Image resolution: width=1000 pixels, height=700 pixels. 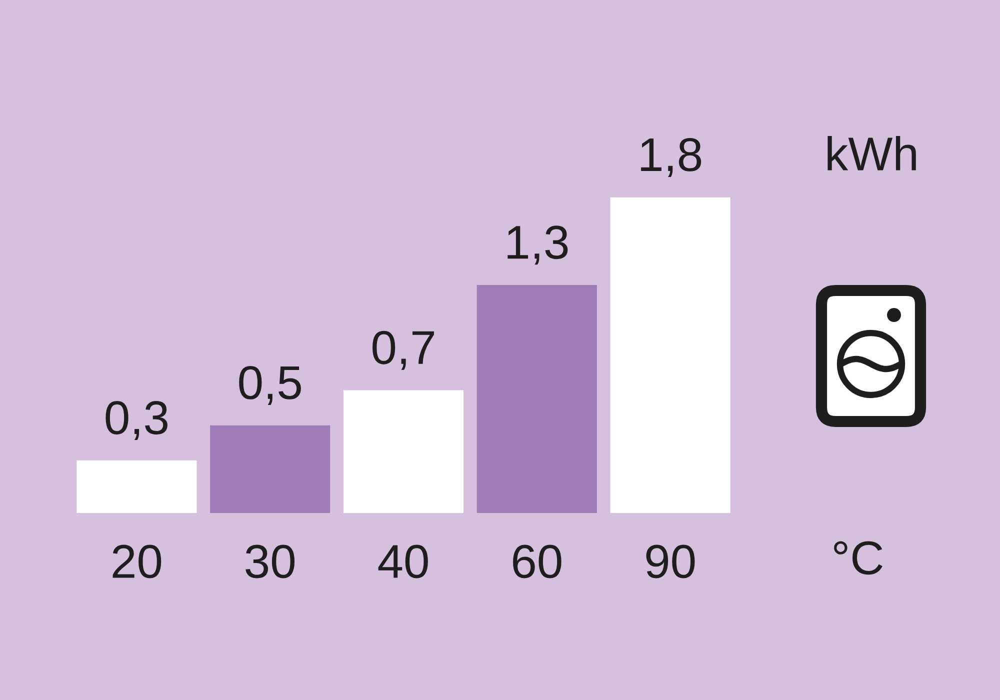 I want to click on x-axis-title: °C, so click(x=858, y=558).